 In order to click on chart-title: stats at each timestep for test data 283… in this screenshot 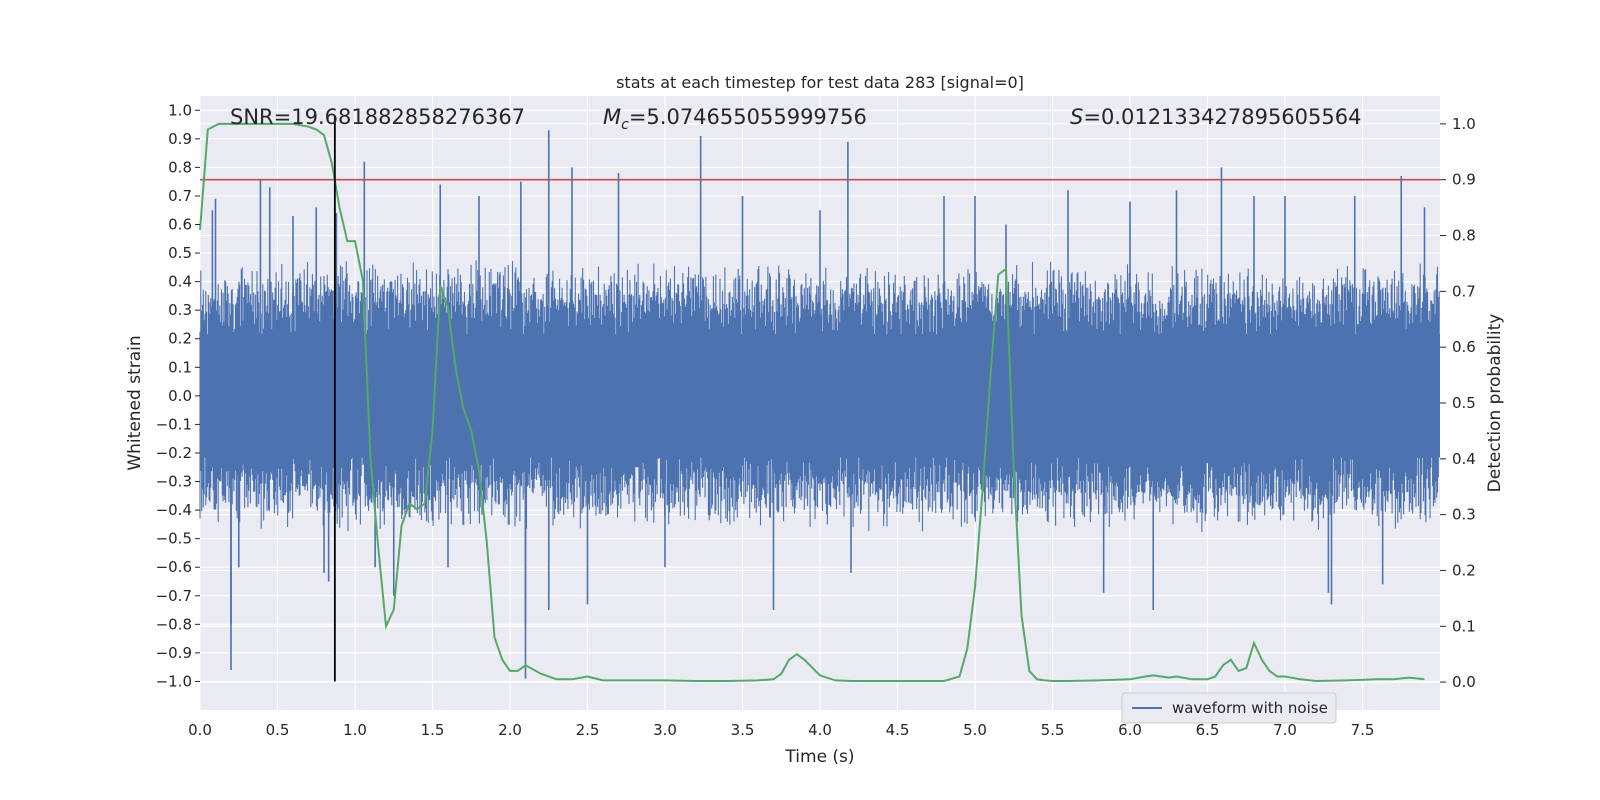, I will do `click(820, 82)`.